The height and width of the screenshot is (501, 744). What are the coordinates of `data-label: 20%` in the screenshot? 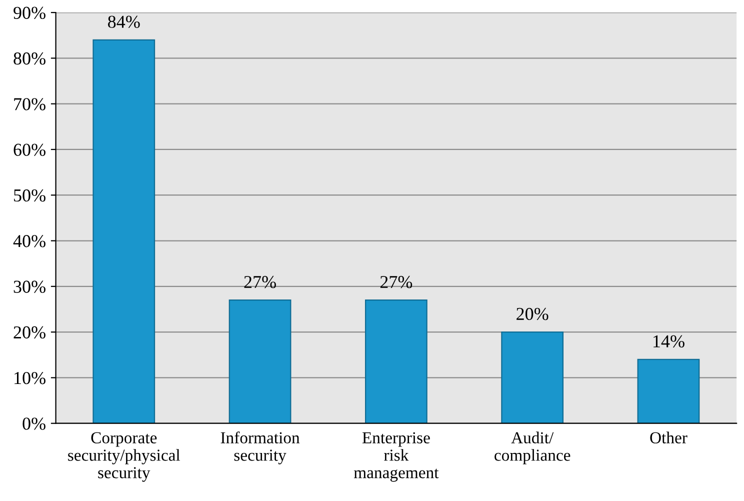 It's located at (532, 314).